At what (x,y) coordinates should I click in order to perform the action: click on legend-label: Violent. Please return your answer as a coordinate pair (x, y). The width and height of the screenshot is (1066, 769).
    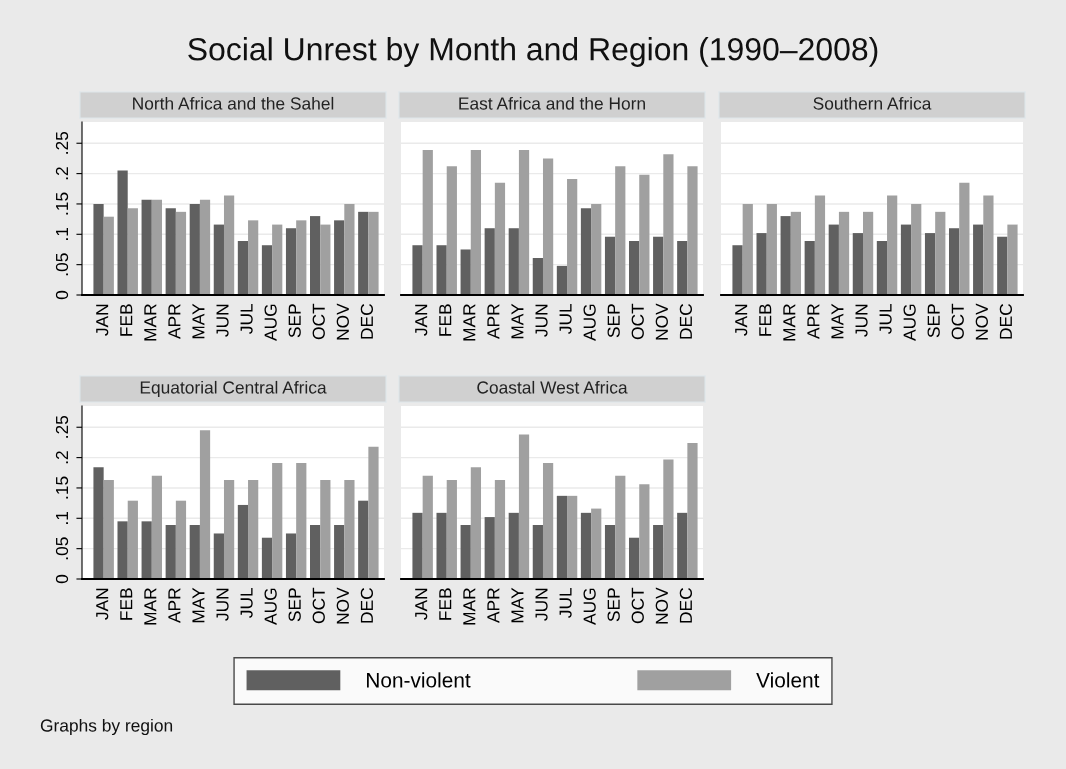
    Looking at the image, I should click on (788, 680).